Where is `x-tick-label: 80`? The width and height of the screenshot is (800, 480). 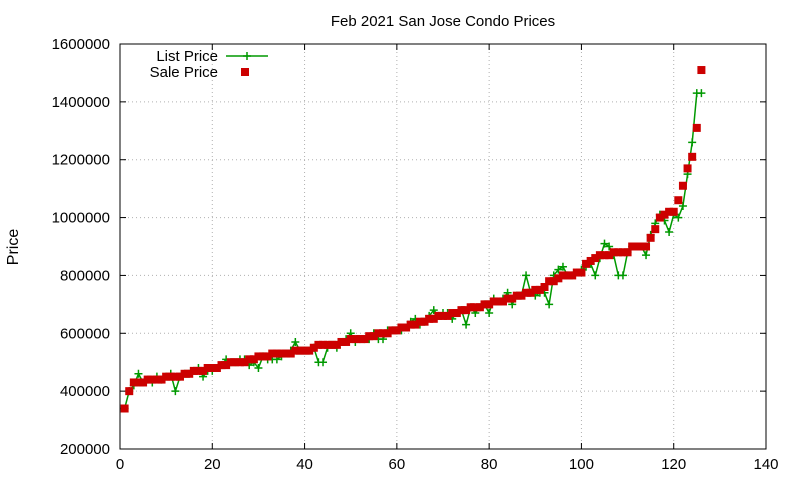 x-tick-label: 80 is located at coordinates (489, 464).